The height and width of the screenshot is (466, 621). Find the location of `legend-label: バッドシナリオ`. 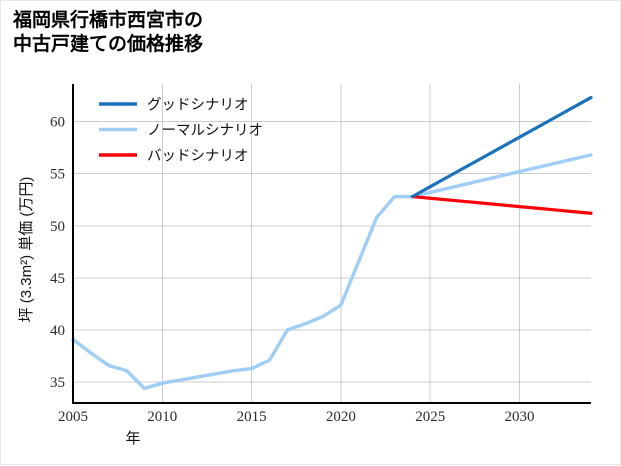

legend-label: バッドシナリオ is located at coordinates (198, 157).